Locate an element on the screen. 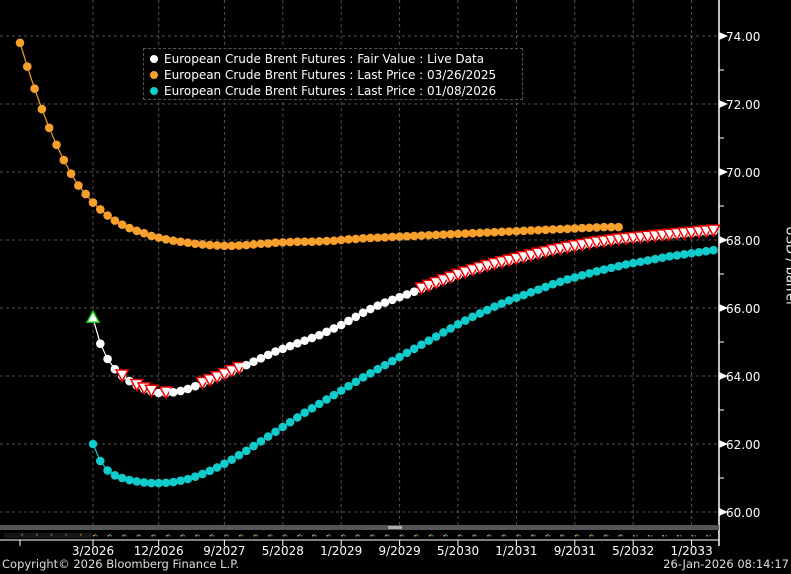  x-tick-label: 5/2028 is located at coordinates (283, 551).